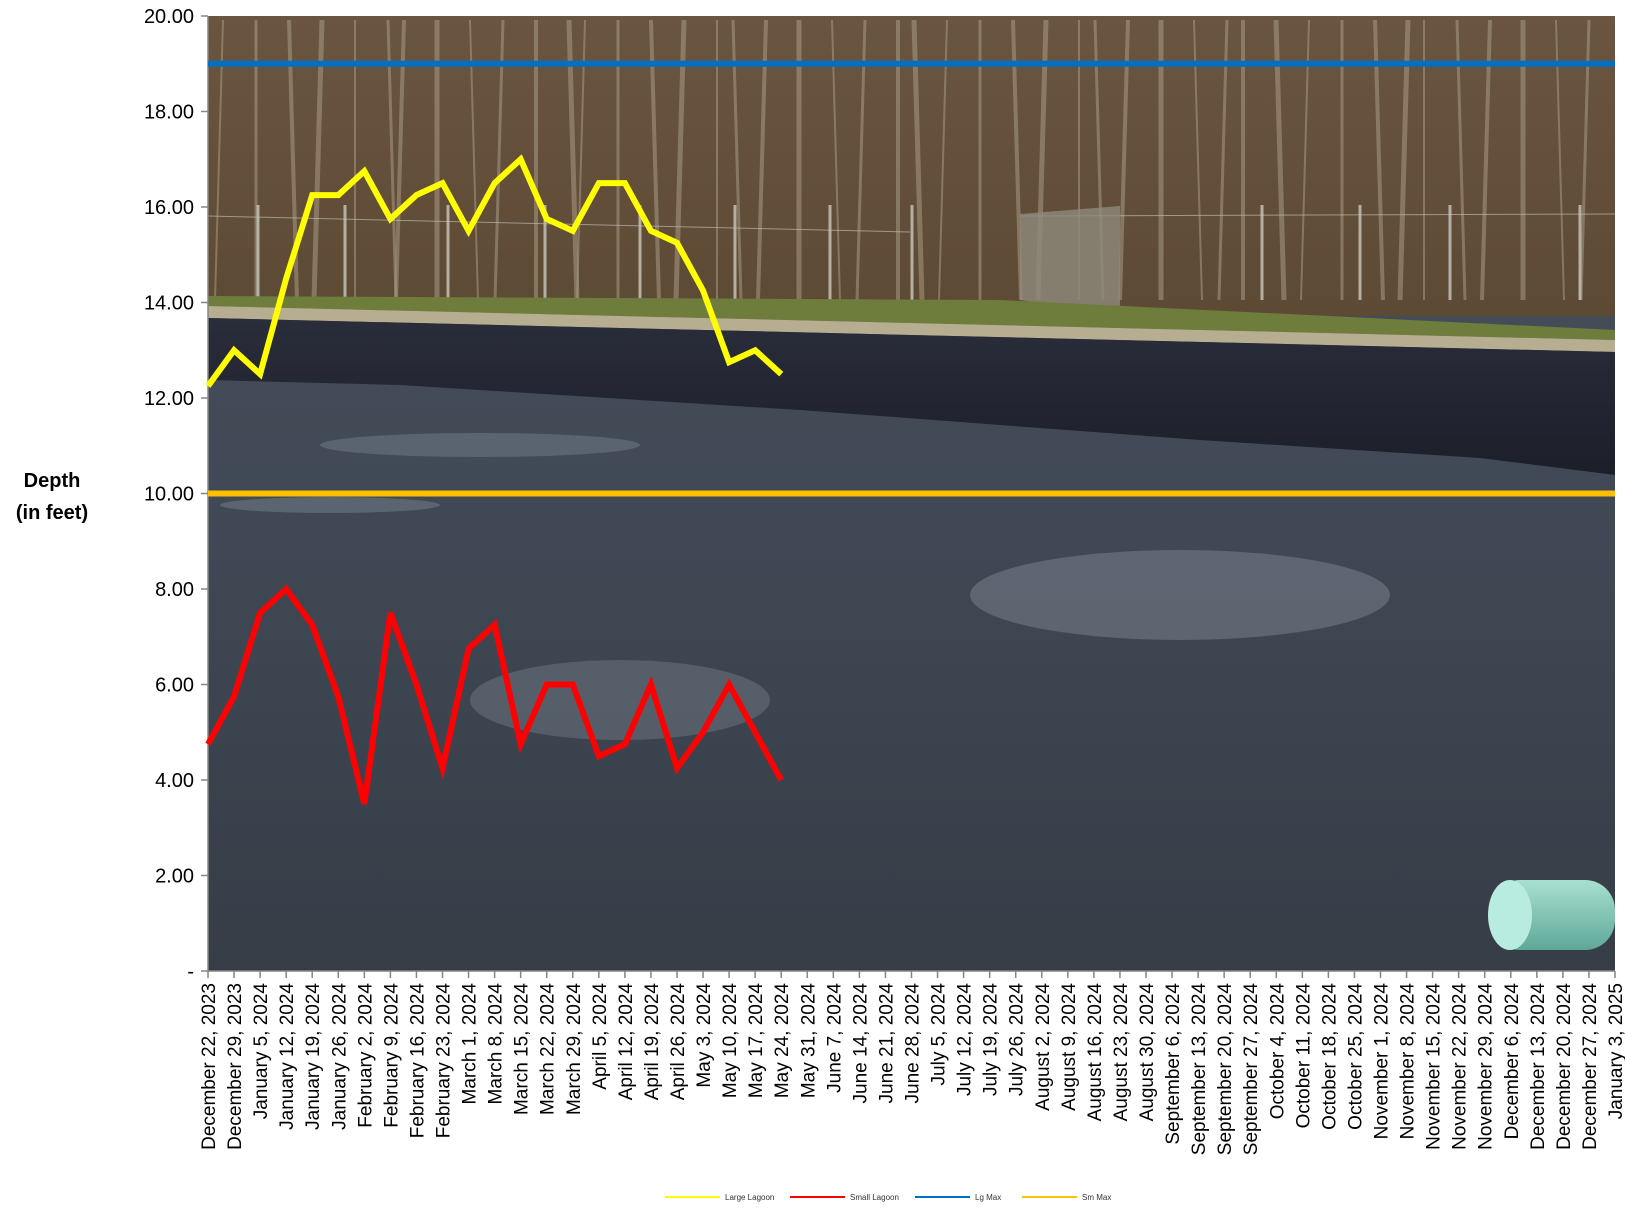 This screenshot has width=1625, height=1215. Describe the element at coordinates (209, 1066) in the screenshot. I see `x-tick-label: December 22, 2023` at that location.